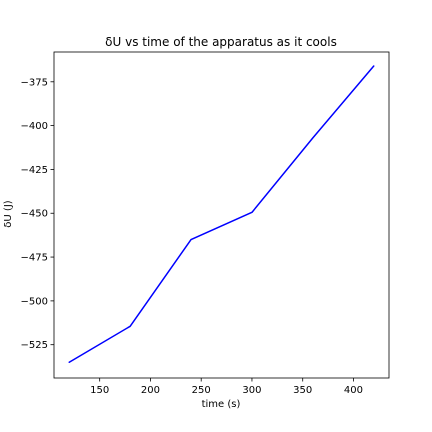 This screenshot has height=432, width=432. What do you see at coordinates (34, 82) in the screenshot?
I see `y-tick-label: −375` at bounding box center [34, 82].